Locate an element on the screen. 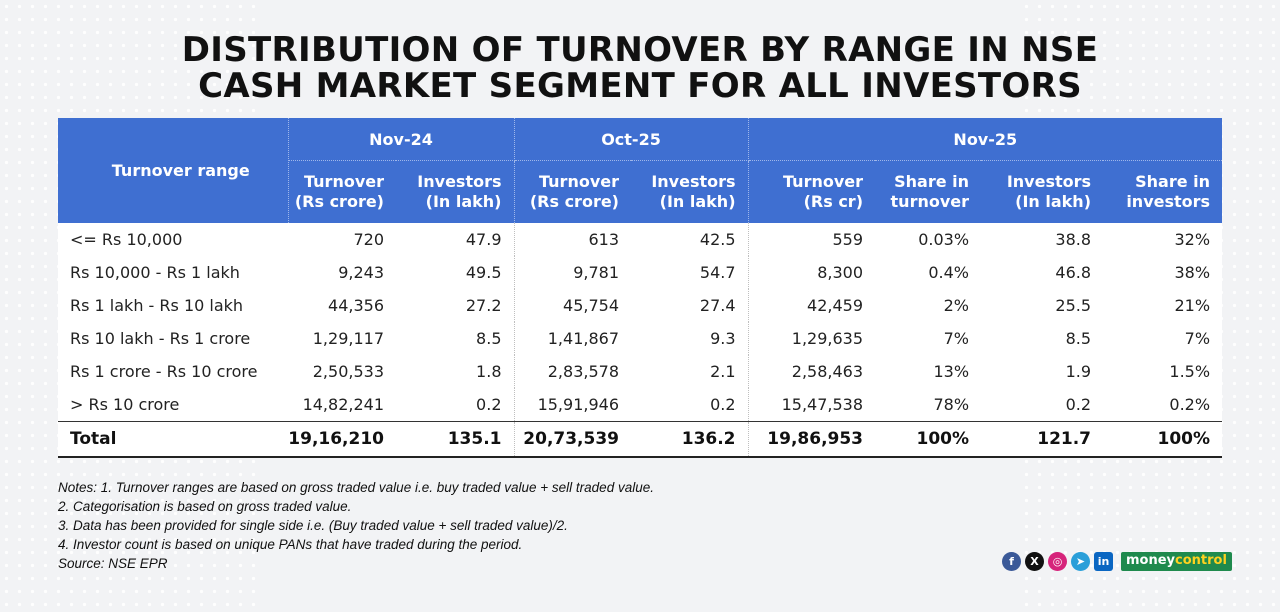  title-line-2: CASH MARKET SEGMENT FOR ALL INVESTORS is located at coordinates (640, 86).